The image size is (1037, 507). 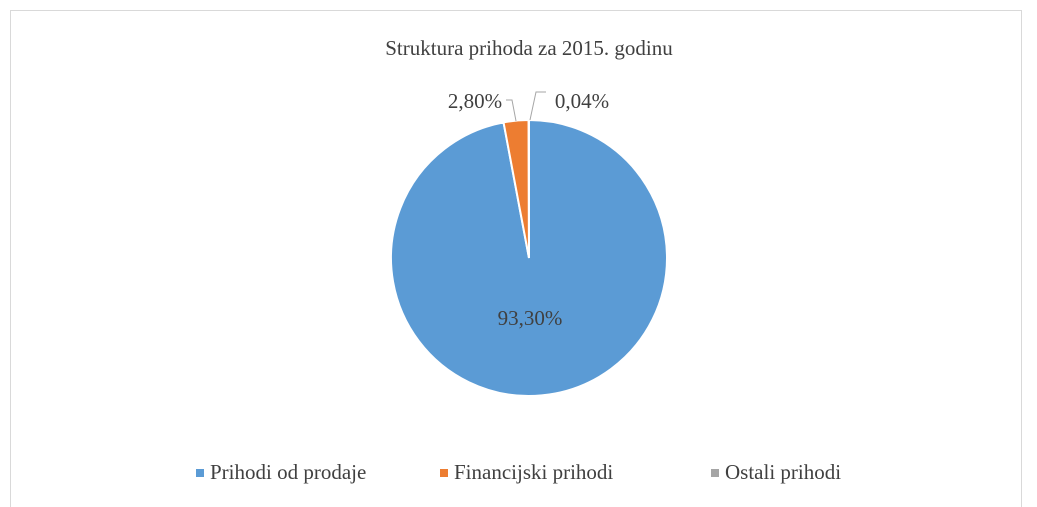 What do you see at coordinates (475, 101) in the screenshot?
I see `data-label: 2,80%` at bounding box center [475, 101].